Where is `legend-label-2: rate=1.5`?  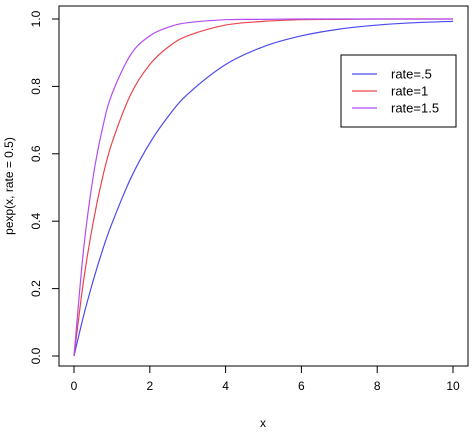 legend-label-2: rate=1.5 is located at coordinates (415, 108).